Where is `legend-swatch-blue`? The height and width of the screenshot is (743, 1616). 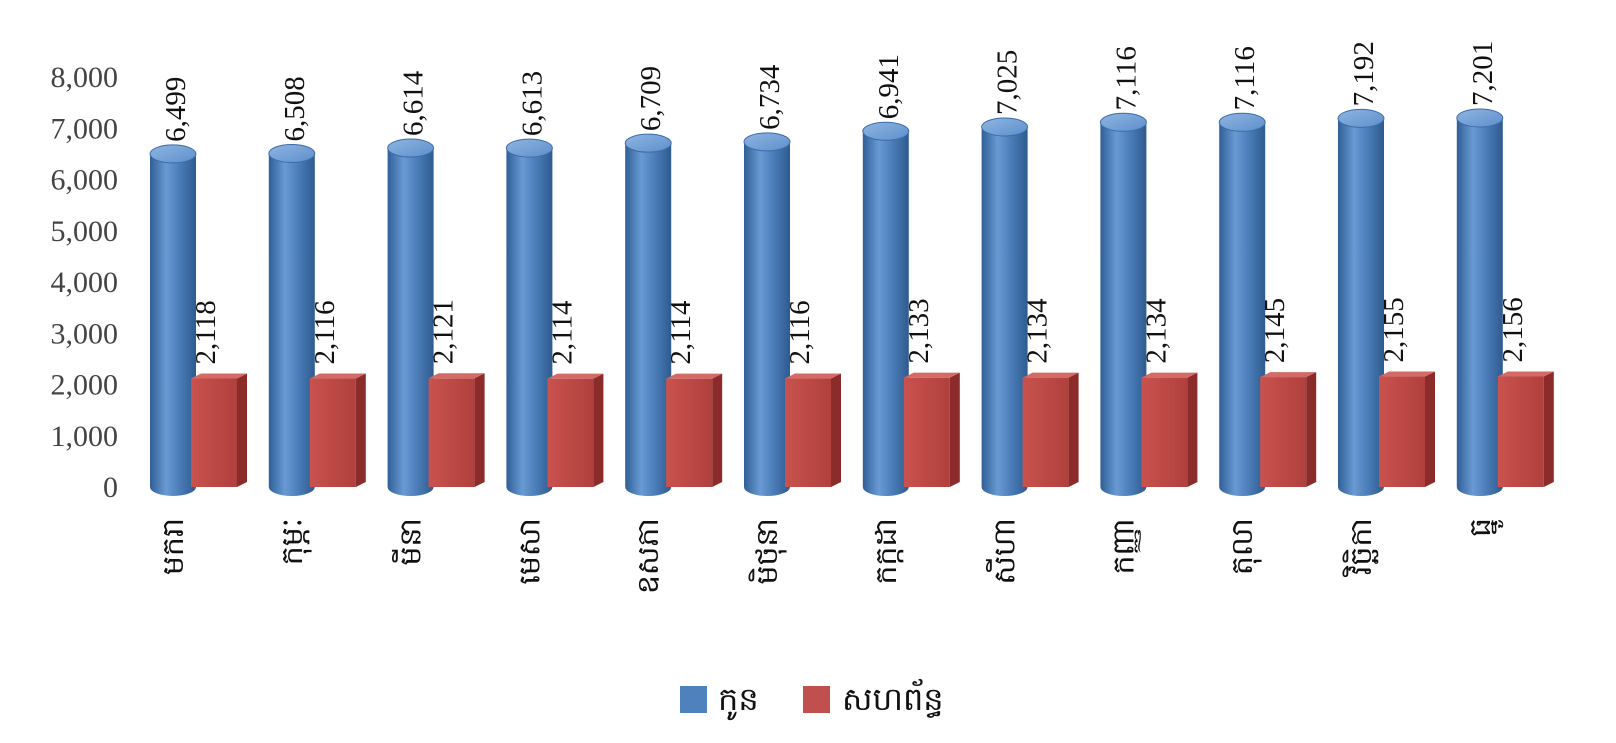 legend-swatch-blue is located at coordinates (693, 699).